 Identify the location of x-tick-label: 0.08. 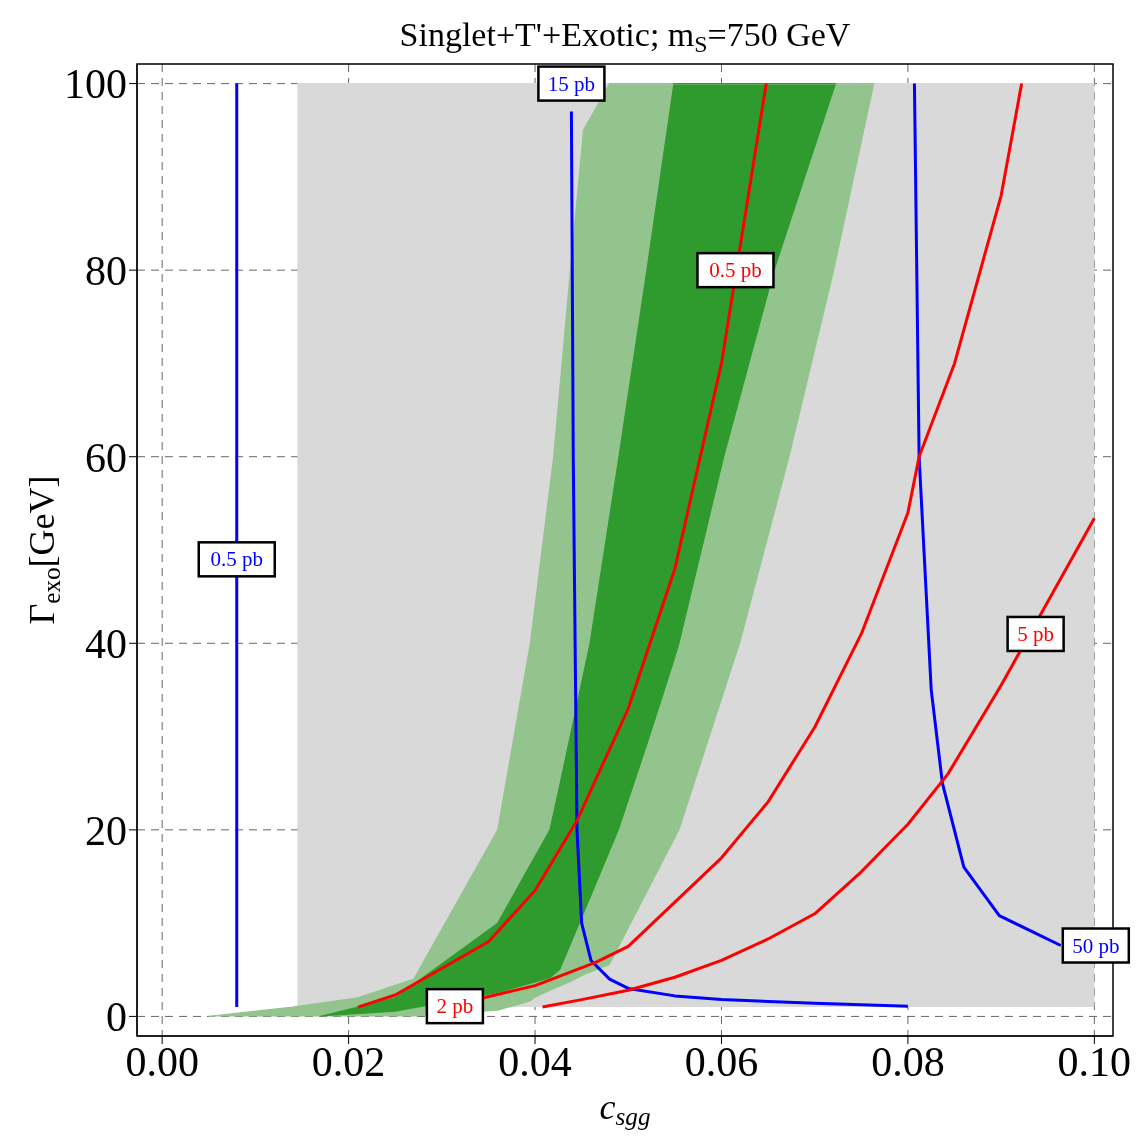
(908, 1061).